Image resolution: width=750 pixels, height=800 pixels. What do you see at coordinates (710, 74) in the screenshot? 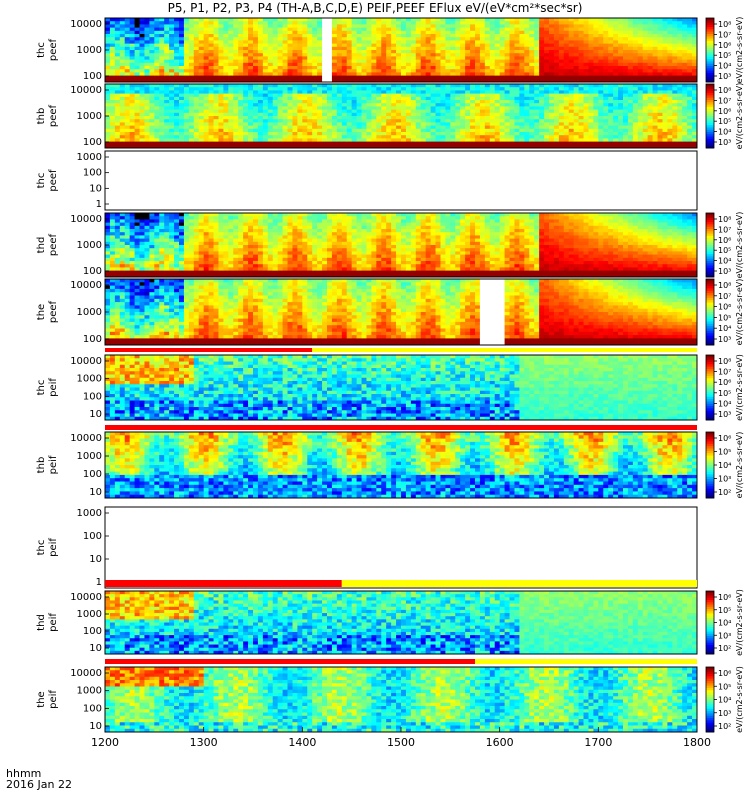
I see `colorbar-cell` at bounding box center [710, 74].